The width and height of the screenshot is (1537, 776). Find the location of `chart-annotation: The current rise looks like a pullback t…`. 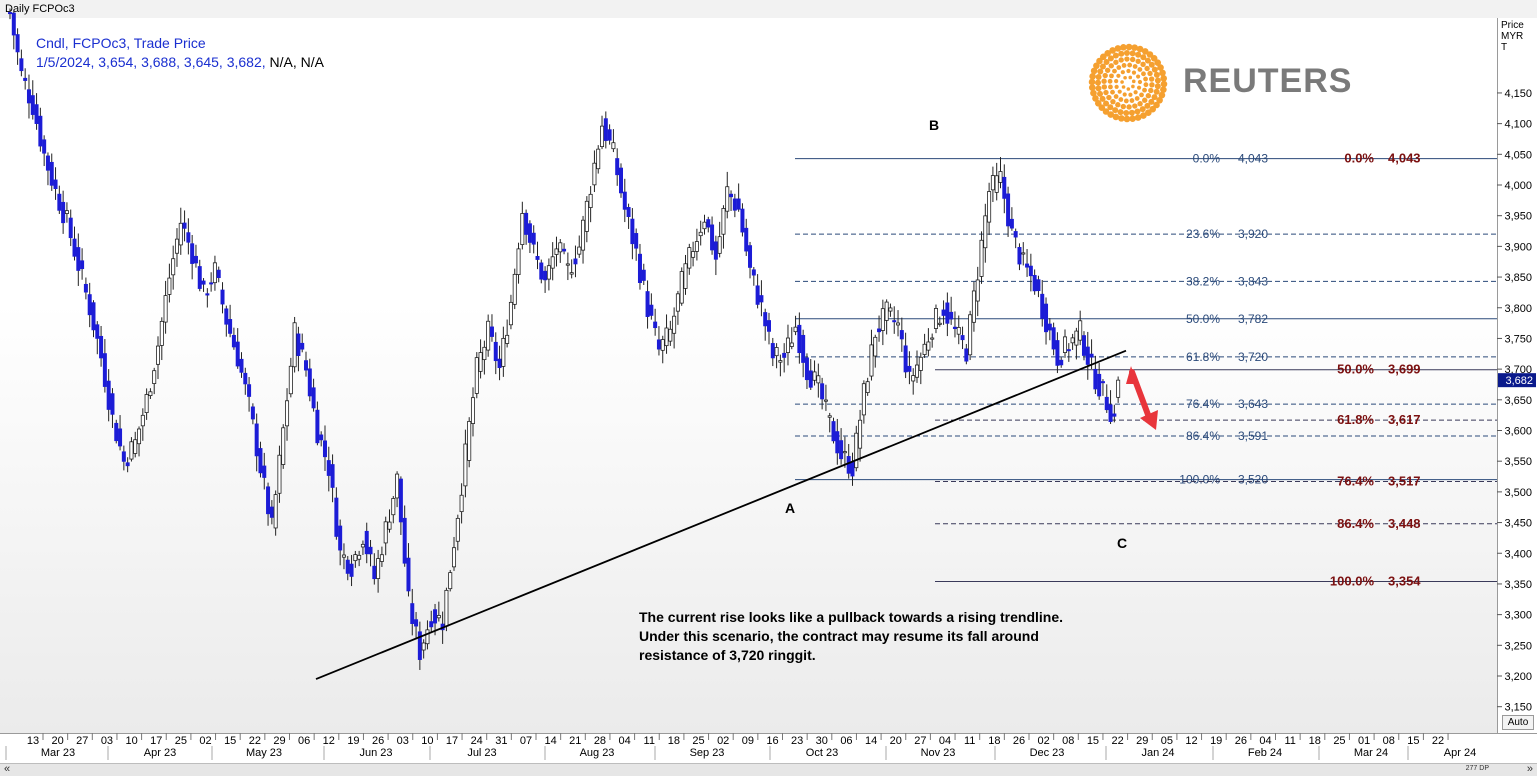

chart-annotation: The current rise looks like a pullback t… is located at coordinates (851, 636).